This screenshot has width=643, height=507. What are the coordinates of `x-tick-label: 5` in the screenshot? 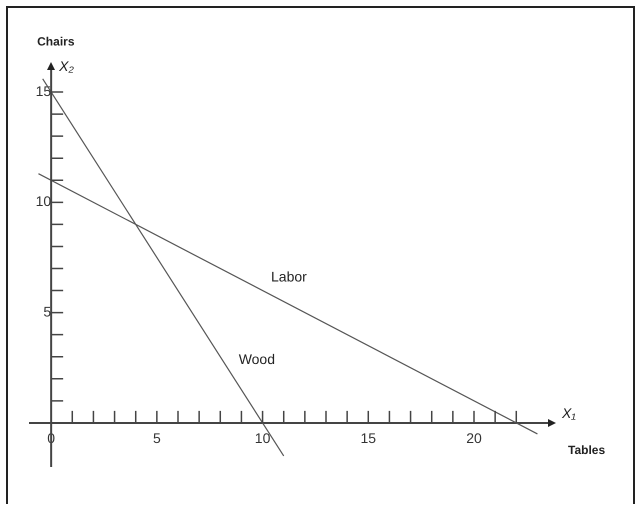 It's located at (156, 438).